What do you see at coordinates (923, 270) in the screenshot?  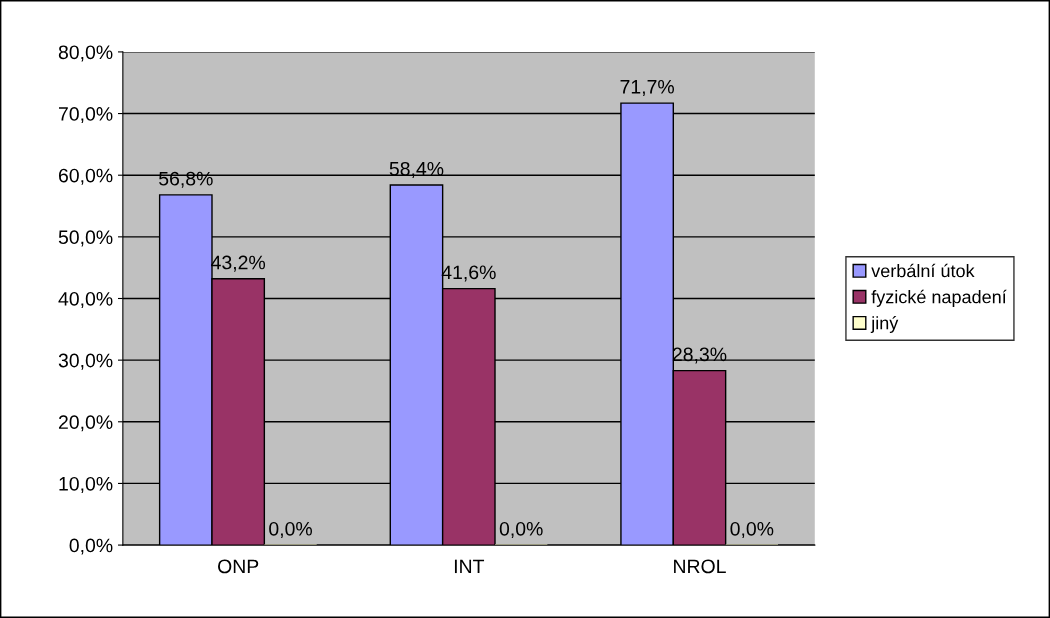 I see `legend-label: verbální útok` at bounding box center [923, 270].